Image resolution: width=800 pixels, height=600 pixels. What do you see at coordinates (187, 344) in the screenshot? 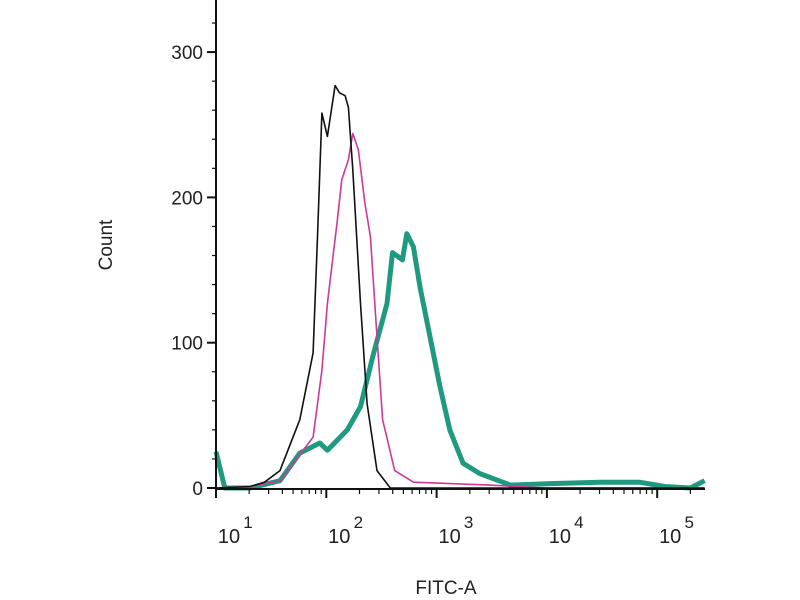
I see `y-tick-label: 100` at bounding box center [187, 344].